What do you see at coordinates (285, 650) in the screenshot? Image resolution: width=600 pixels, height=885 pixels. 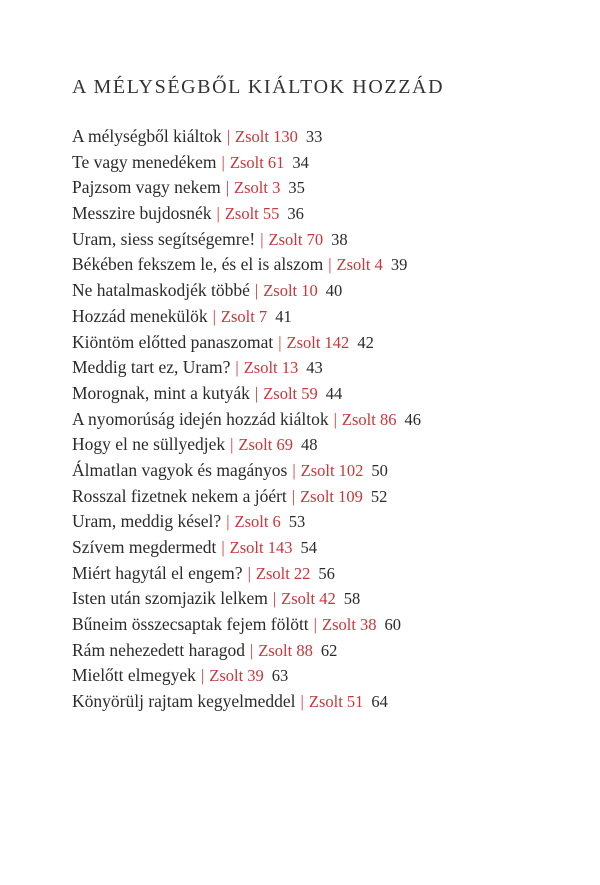 I see `psalm-reference: Zsolt 88` at bounding box center [285, 650].